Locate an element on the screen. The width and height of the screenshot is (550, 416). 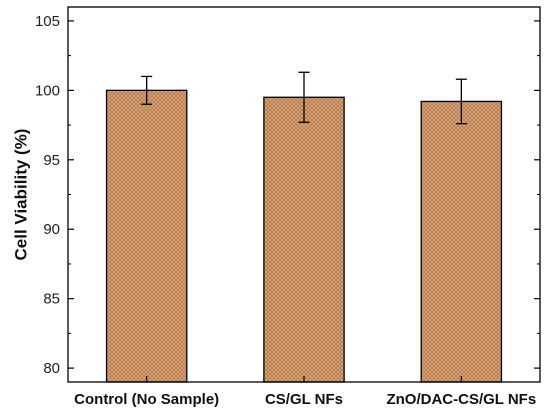
y-tick-label: 90 is located at coordinates (51, 229).